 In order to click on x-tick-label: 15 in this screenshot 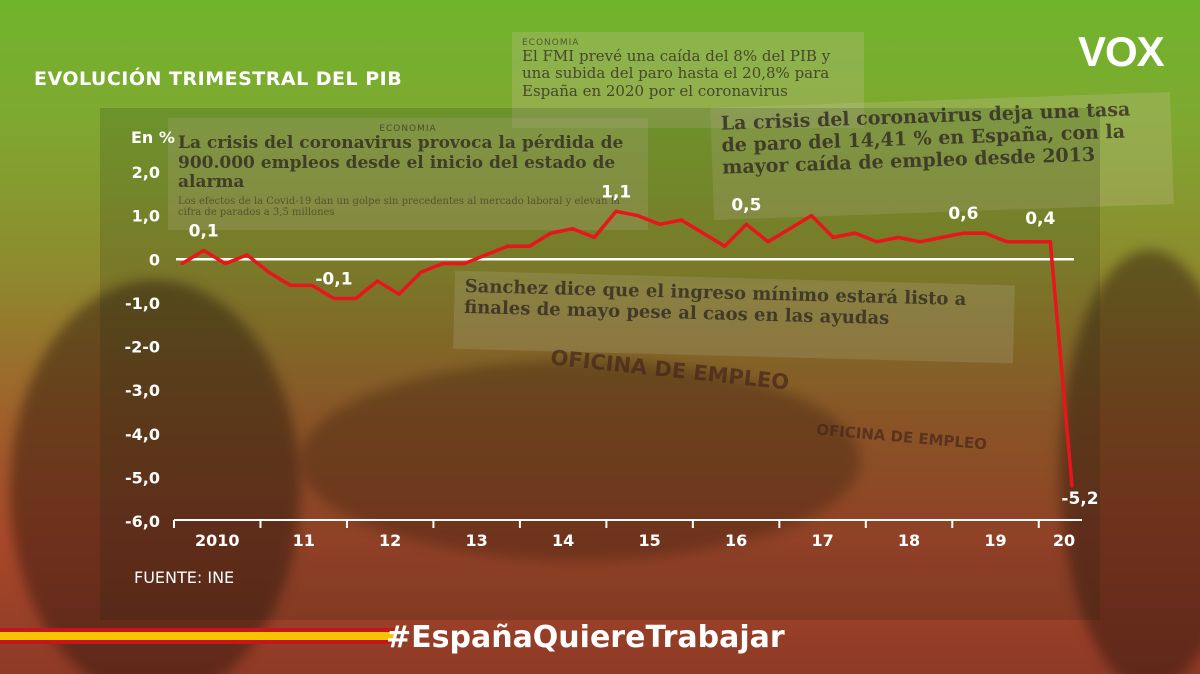, I will do `click(649, 540)`.